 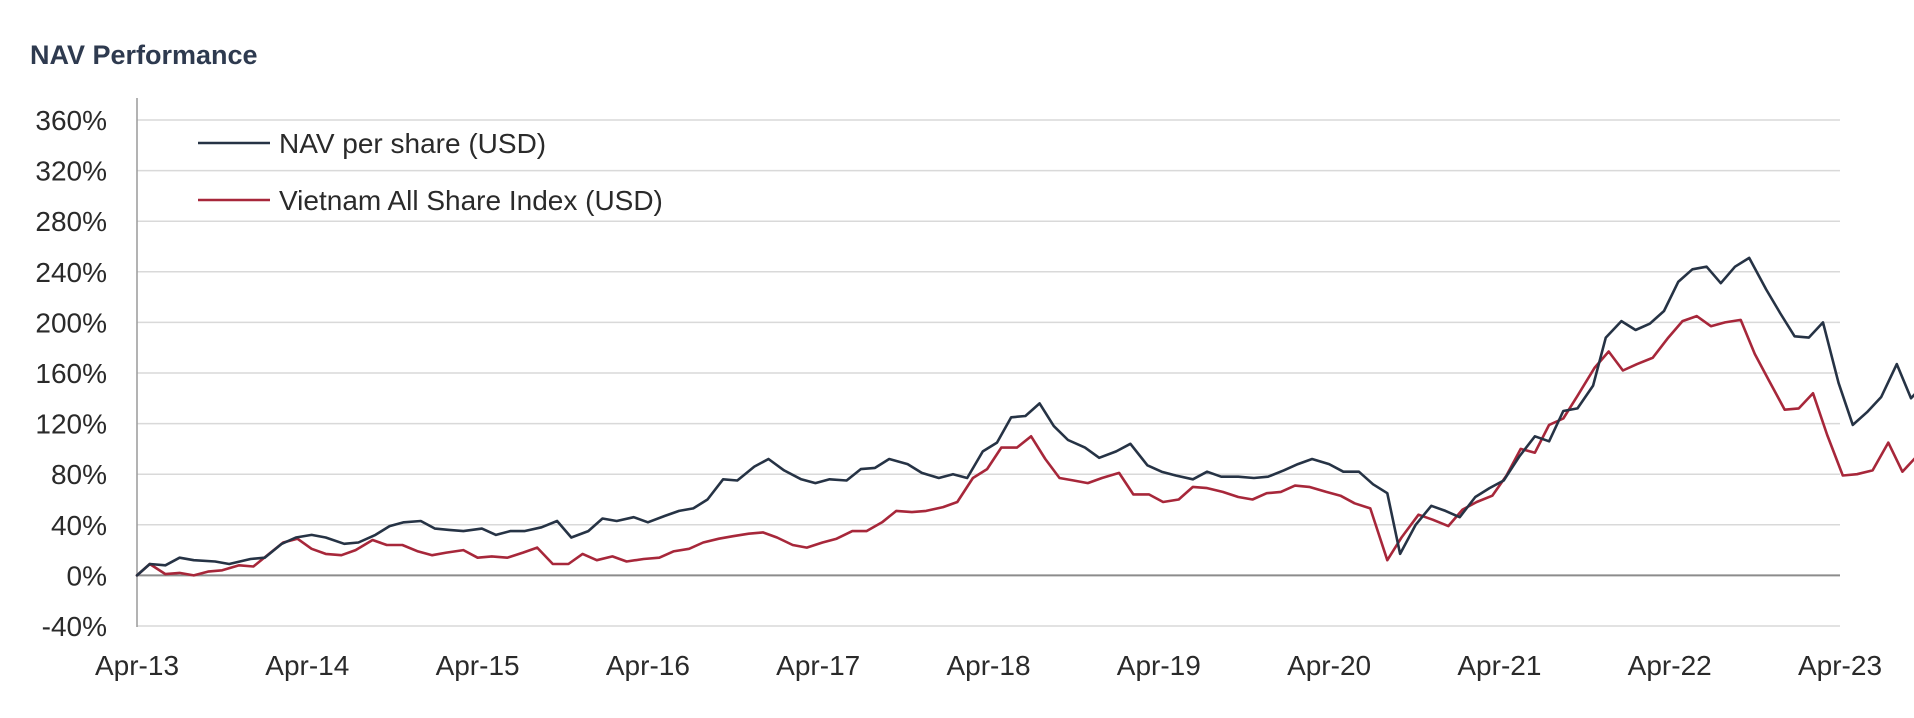 I want to click on x-tick-label: Apr-19, so click(x=1159, y=665).